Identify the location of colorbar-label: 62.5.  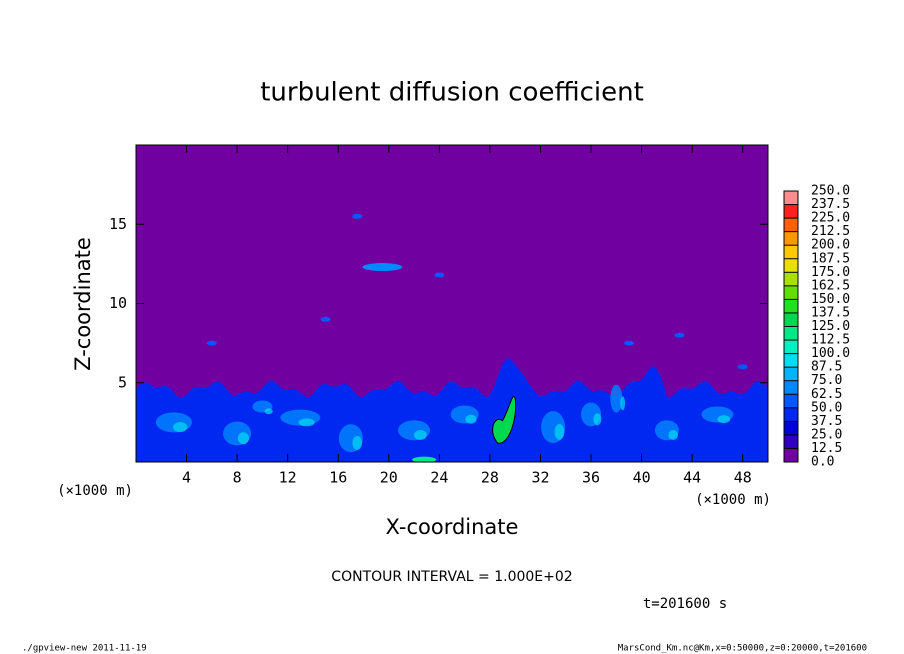
(826, 394).